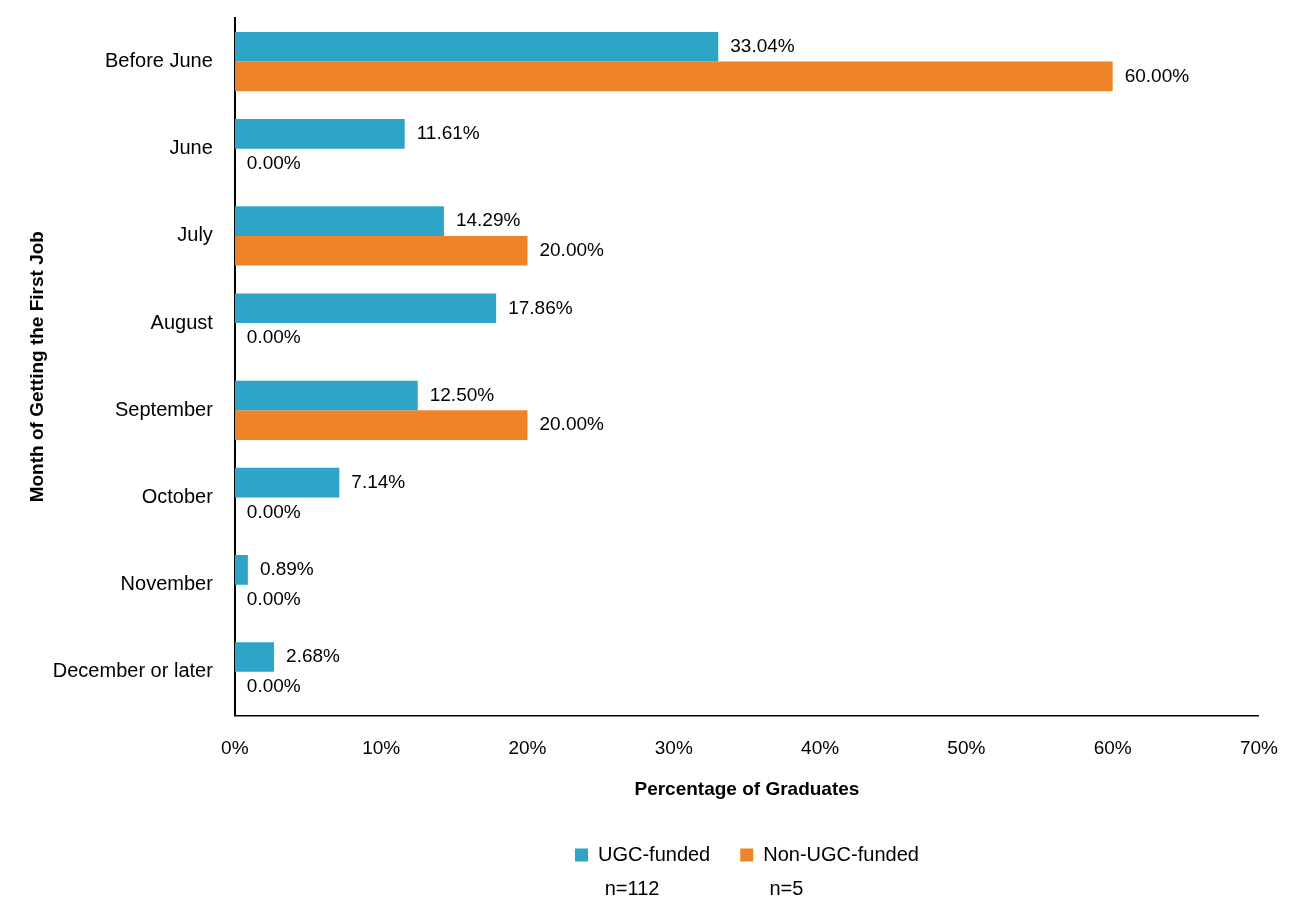 The image size is (1308, 906). I want to click on text: n=5, so click(786, 888).